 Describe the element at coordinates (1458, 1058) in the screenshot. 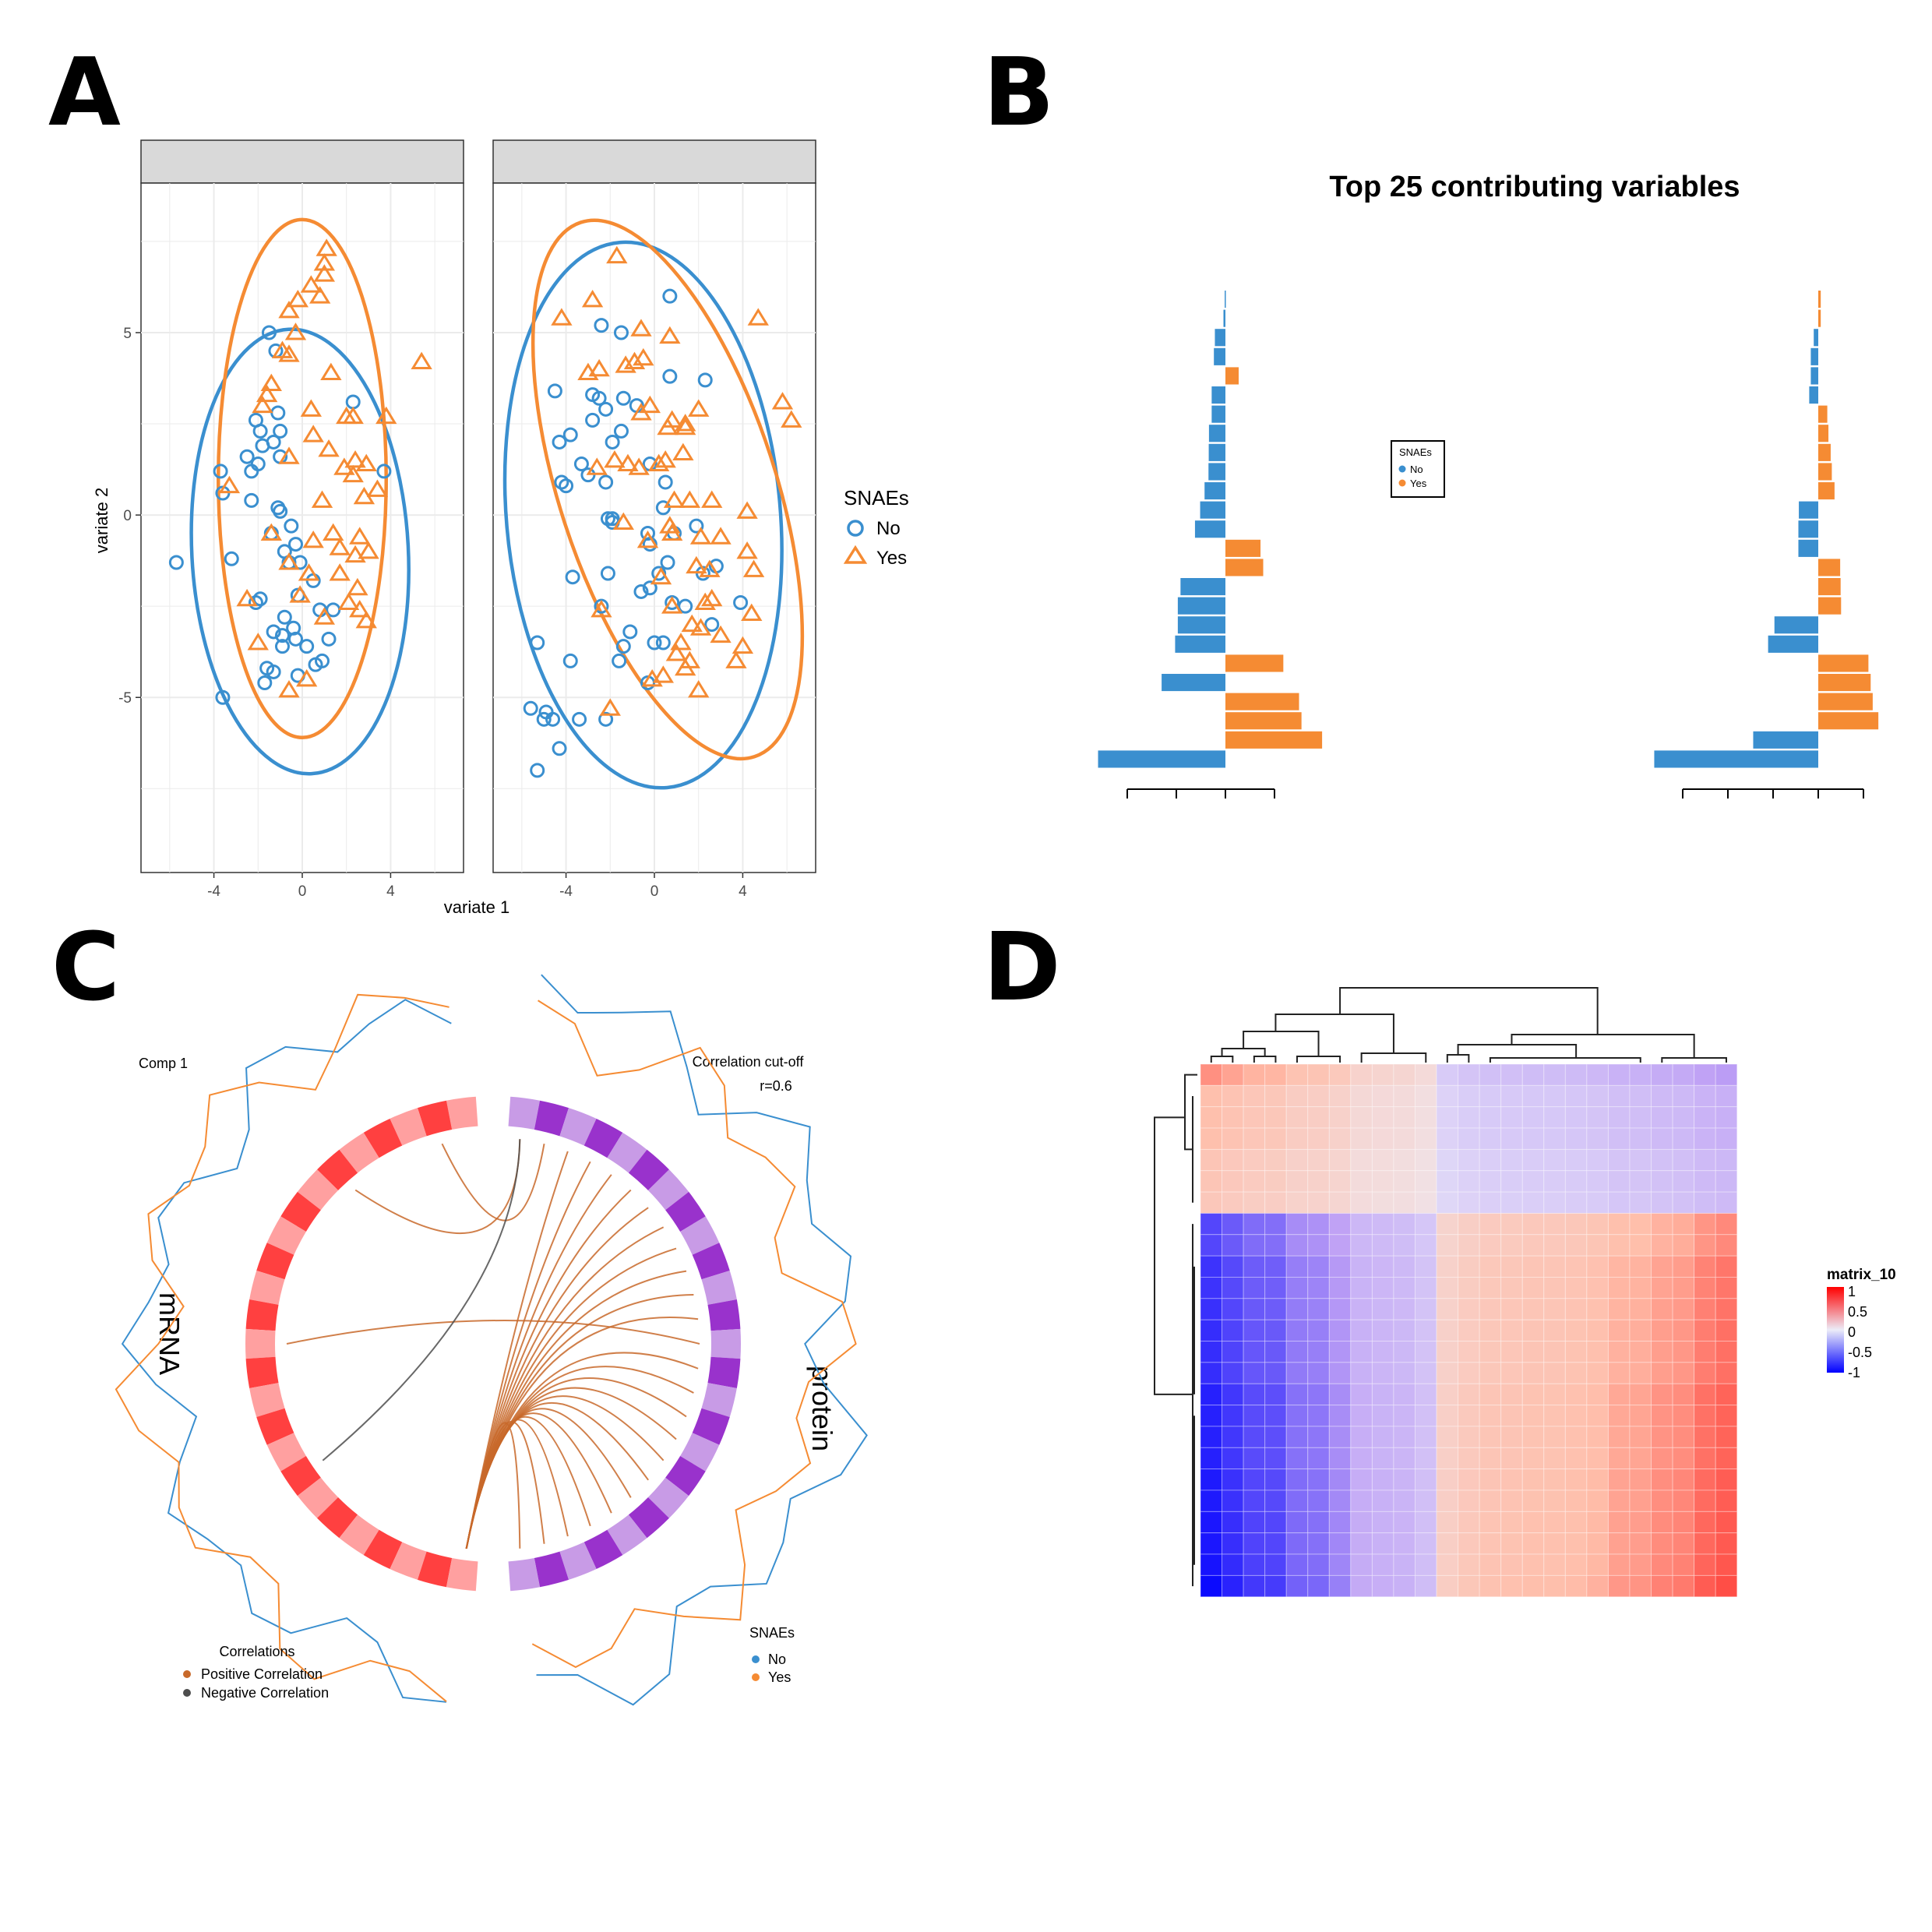

I see `column-dendrogram-branch` at that location.